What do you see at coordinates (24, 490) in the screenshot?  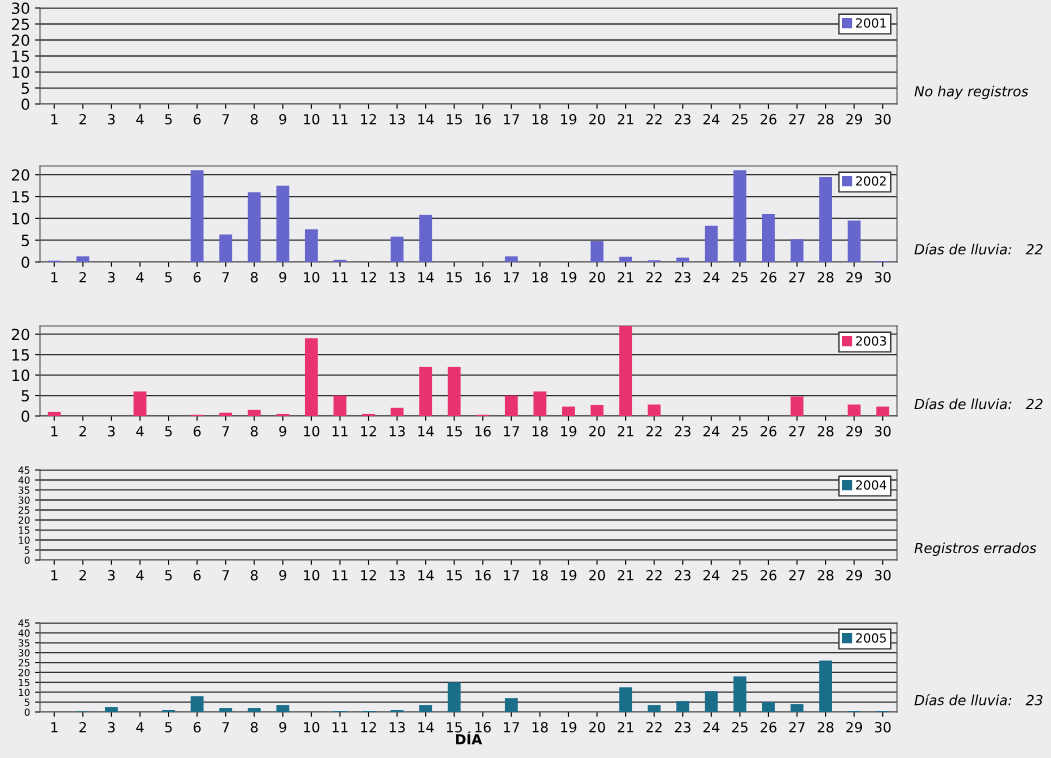 I see `y-tick-label: 35` at bounding box center [24, 490].